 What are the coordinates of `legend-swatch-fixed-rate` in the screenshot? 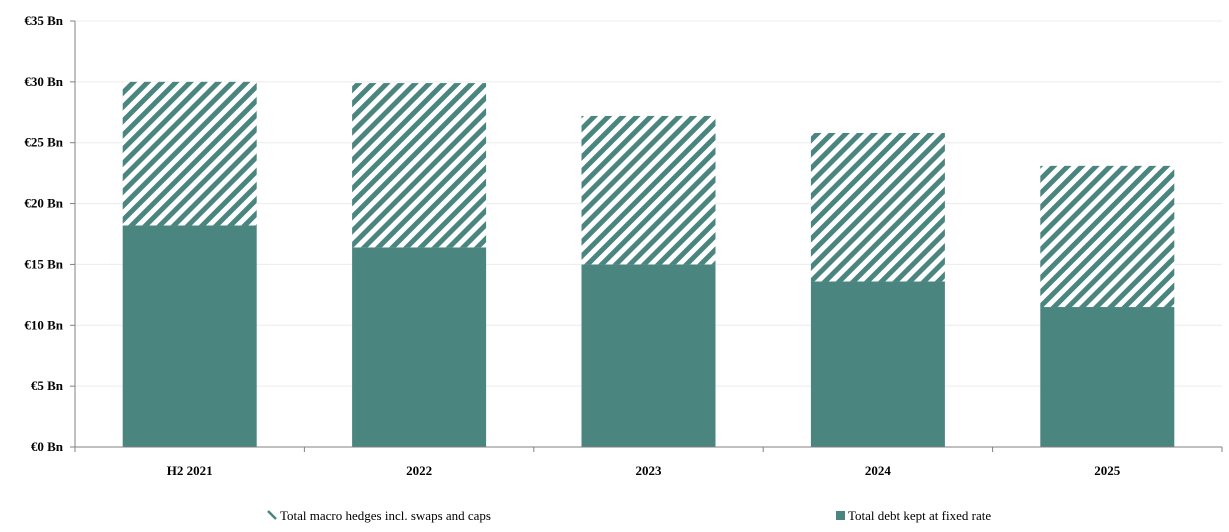 It's located at (840, 515).